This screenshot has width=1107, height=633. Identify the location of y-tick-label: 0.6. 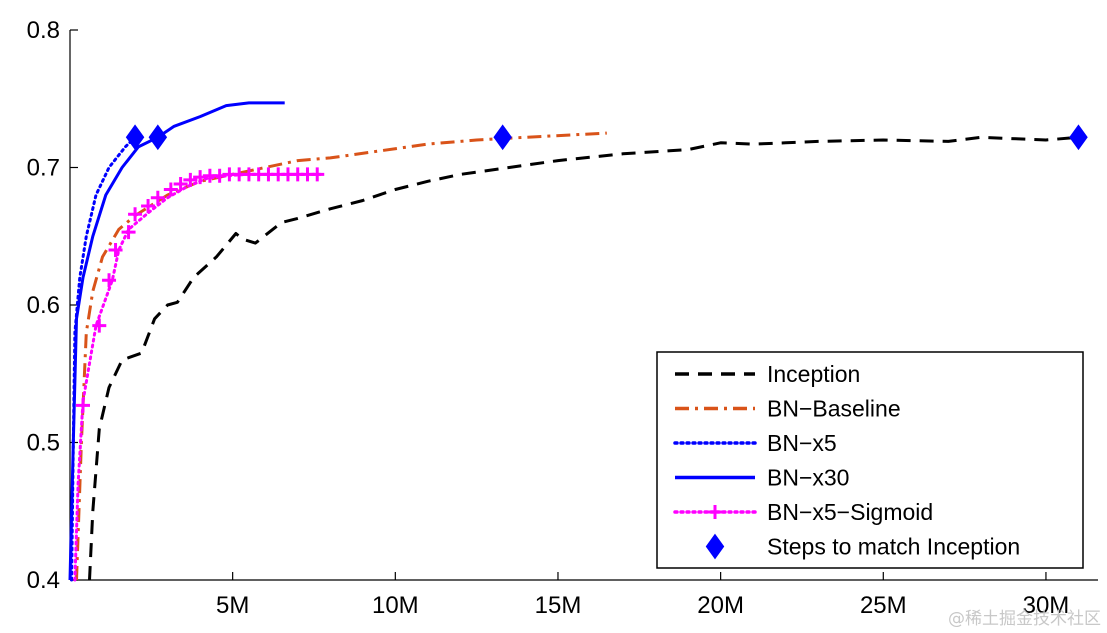
(43, 305).